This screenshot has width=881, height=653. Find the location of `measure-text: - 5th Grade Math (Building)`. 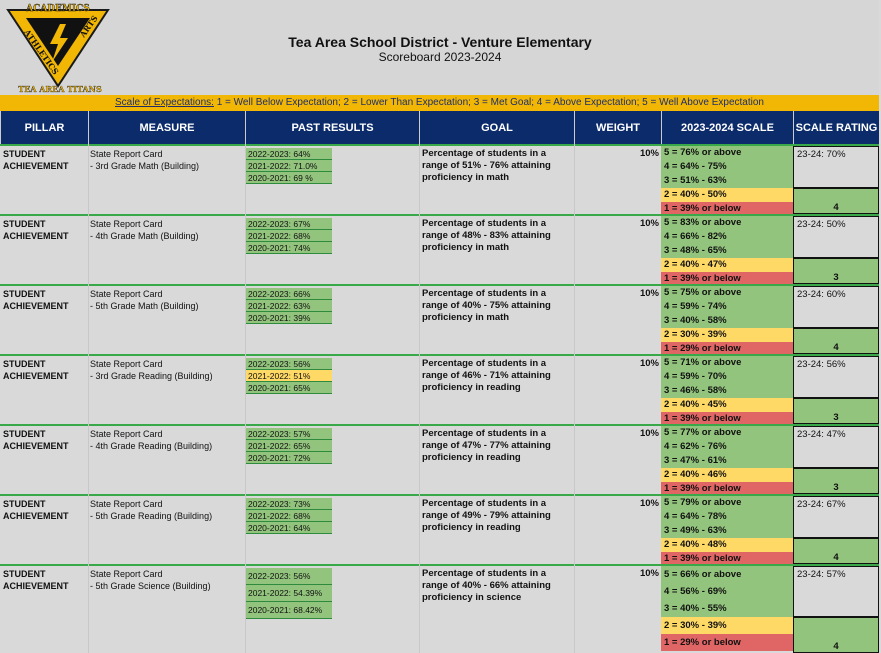

measure-text: - 5th Grade Math (Building) is located at coordinates (144, 306).